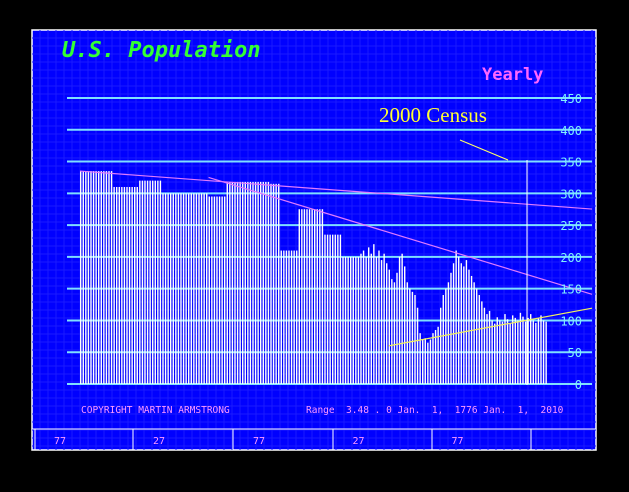 The image size is (629, 492). Describe the element at coordinates (571, 290) in the screenshot. I see `y-tick-label: 150` at that location.